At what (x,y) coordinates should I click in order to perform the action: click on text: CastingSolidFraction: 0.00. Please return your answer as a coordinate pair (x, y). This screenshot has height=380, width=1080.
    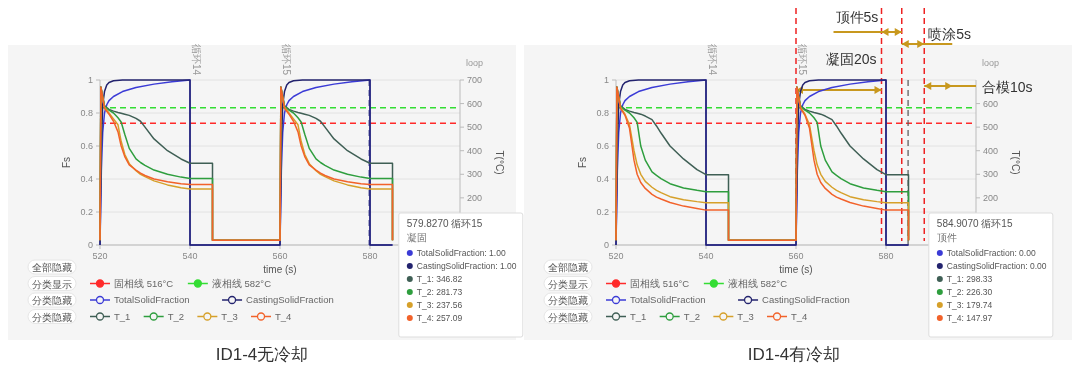
    Looking at the image, I should click on (996, 266).